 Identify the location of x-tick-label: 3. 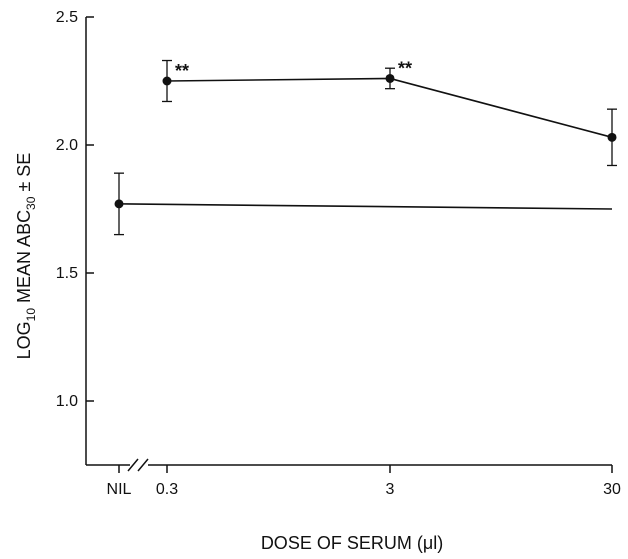
(390, 489).